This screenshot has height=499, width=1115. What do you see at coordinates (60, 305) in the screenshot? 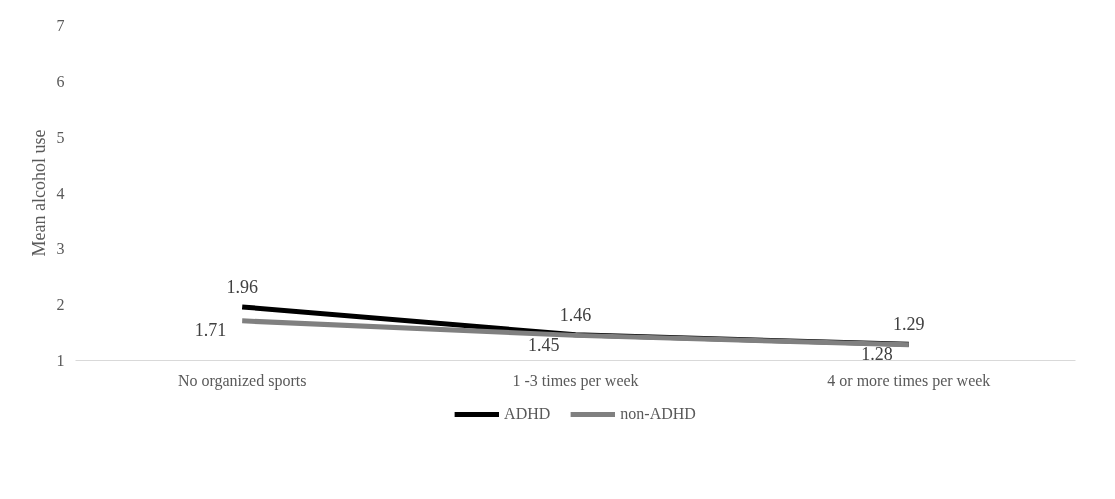
I see `y-tick-label: 2` at bounding box center [60, 305].